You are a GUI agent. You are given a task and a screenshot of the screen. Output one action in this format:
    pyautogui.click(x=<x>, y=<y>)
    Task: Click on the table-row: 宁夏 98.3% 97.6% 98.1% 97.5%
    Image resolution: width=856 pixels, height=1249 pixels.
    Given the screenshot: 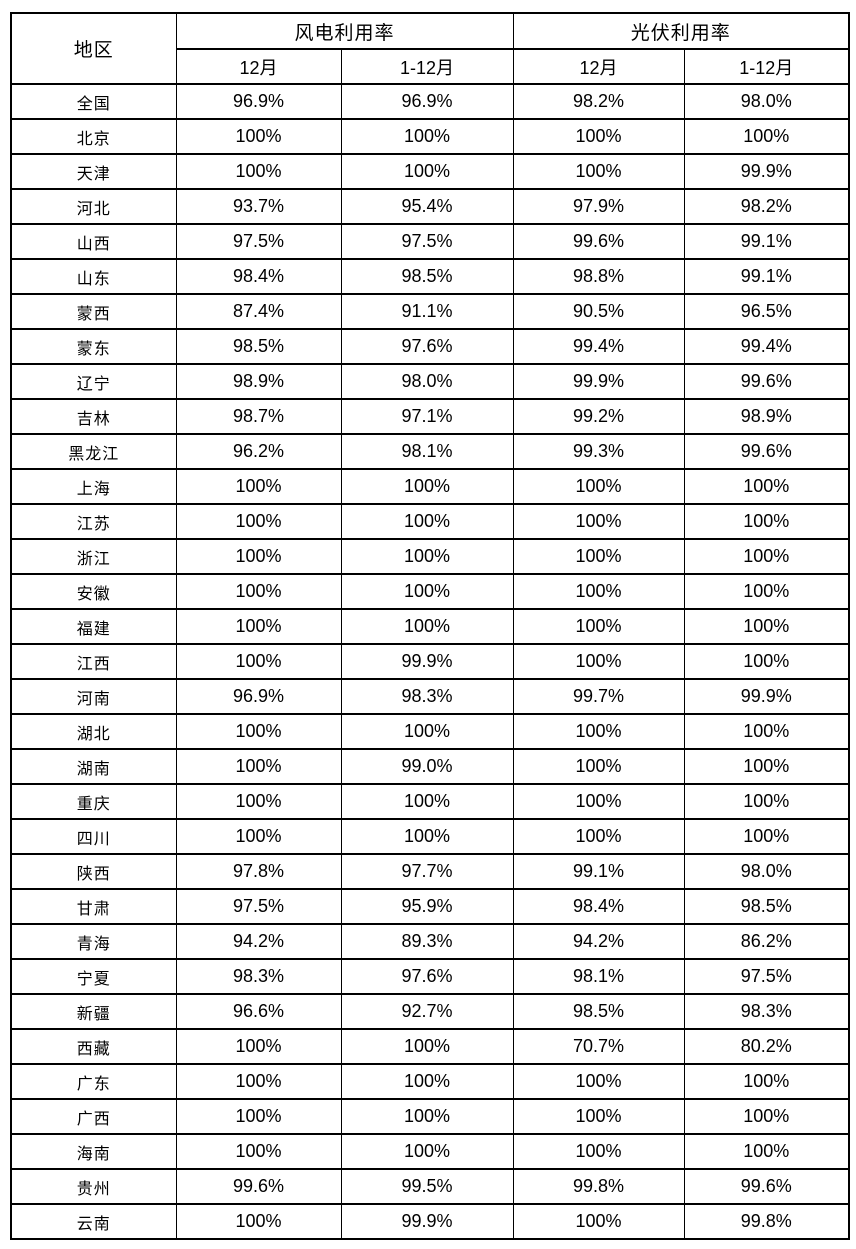 What is the action you would take?
    pyautogui.click(x=430, y=976)
    